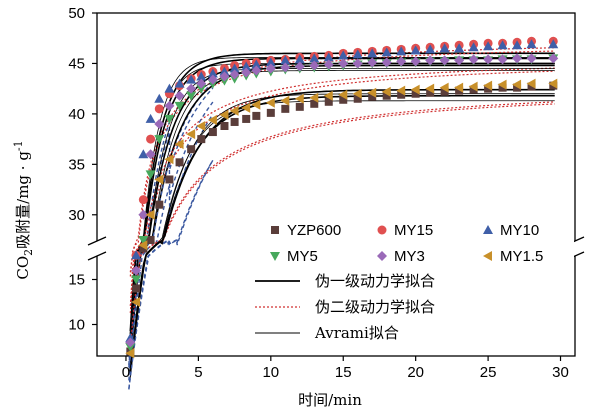  Describe the element at coordinates (302, 256) in the screenshot. I see `legend-label: MY5` at that location.